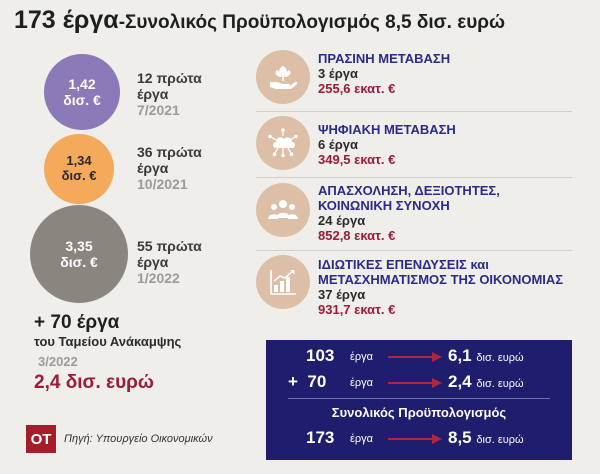 This screenshot has height=474, width=600. I want to click on wave-2-text: 36 πρώτα έργα 10/2021, so click(169, 168).